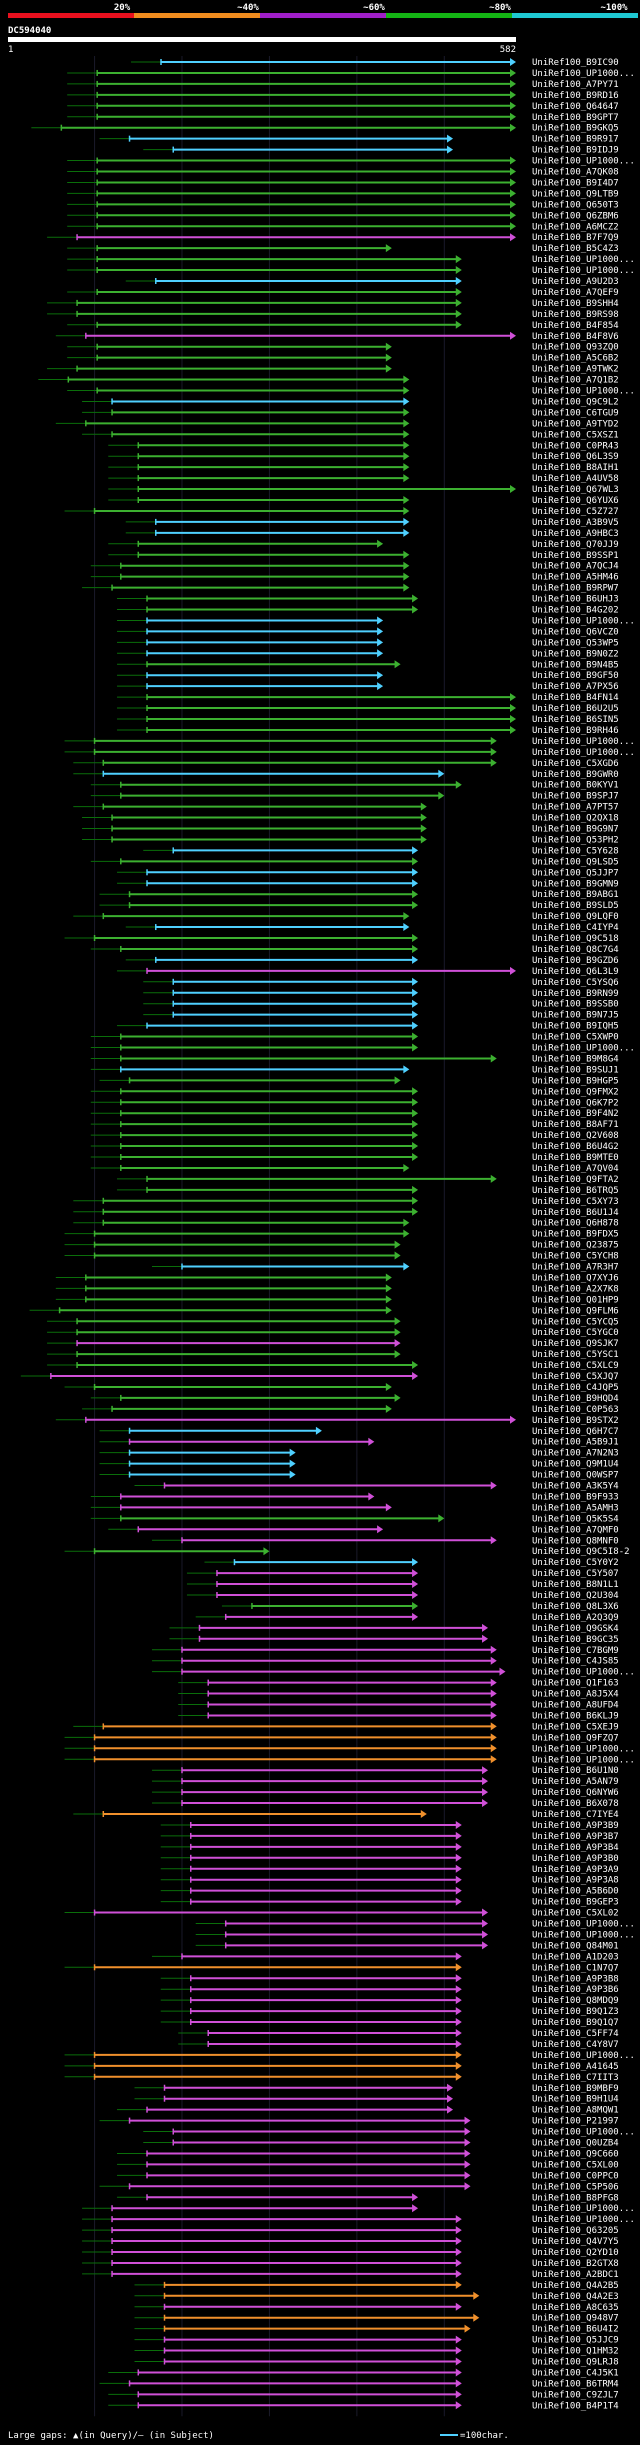 This screenshot has height=2445, width=640. Describe the element at coordinates (575, 1782) in the screenshot. I see `hit-label: UniRef100_A5AN79` at that location.